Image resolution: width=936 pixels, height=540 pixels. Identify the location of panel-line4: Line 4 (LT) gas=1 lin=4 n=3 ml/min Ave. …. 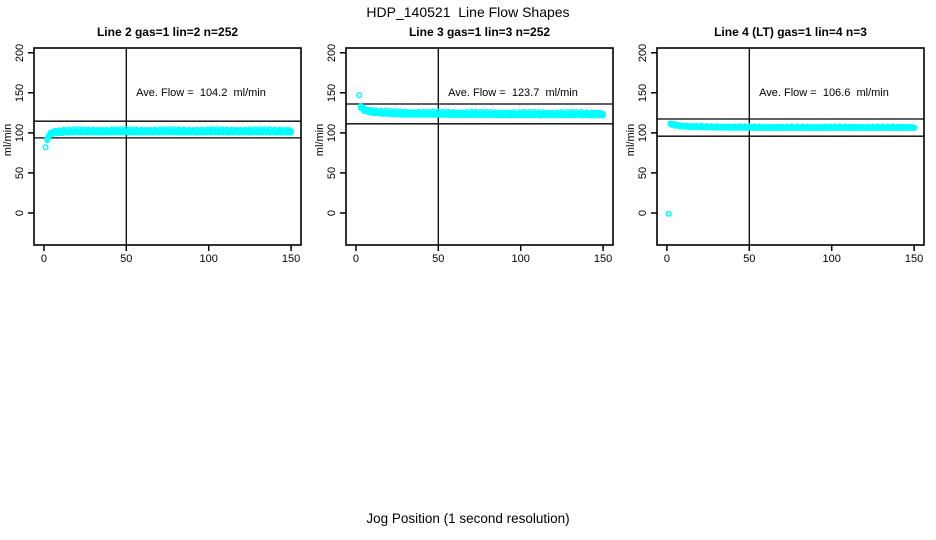
(775, 145).